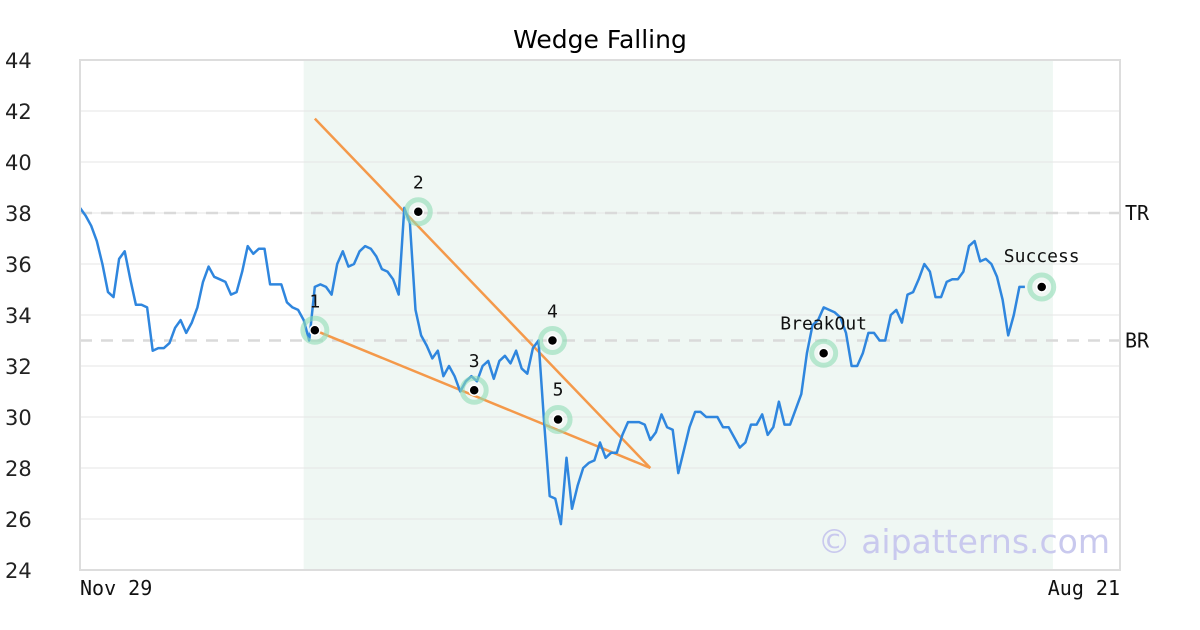  I want to click on reference-line-label: TR, so click(1137, 213).